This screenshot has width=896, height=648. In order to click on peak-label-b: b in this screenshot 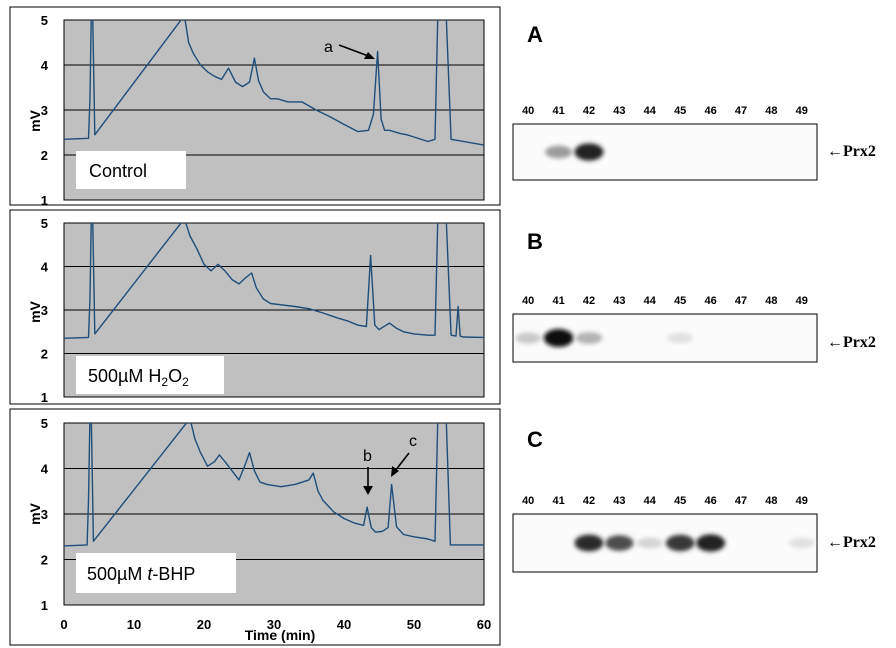, I will do `click(367, 456)`.